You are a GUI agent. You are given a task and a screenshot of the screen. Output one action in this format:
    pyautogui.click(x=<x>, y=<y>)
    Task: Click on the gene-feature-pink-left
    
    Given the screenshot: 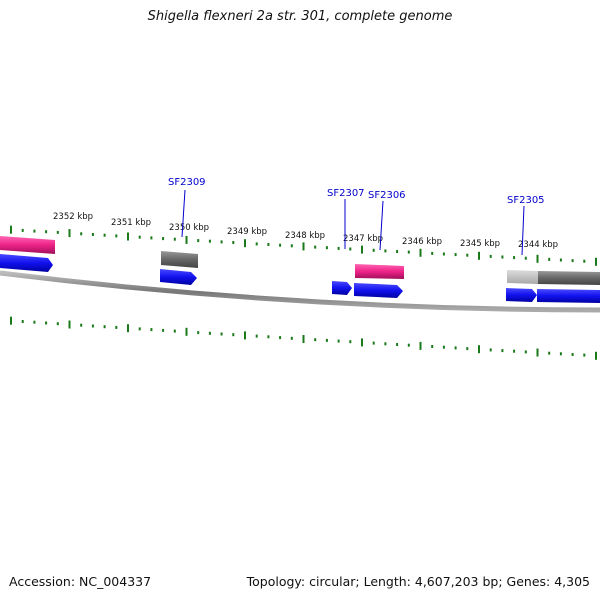 What is the action you would take?
    pyautogui.click(x=27, y=245)
    